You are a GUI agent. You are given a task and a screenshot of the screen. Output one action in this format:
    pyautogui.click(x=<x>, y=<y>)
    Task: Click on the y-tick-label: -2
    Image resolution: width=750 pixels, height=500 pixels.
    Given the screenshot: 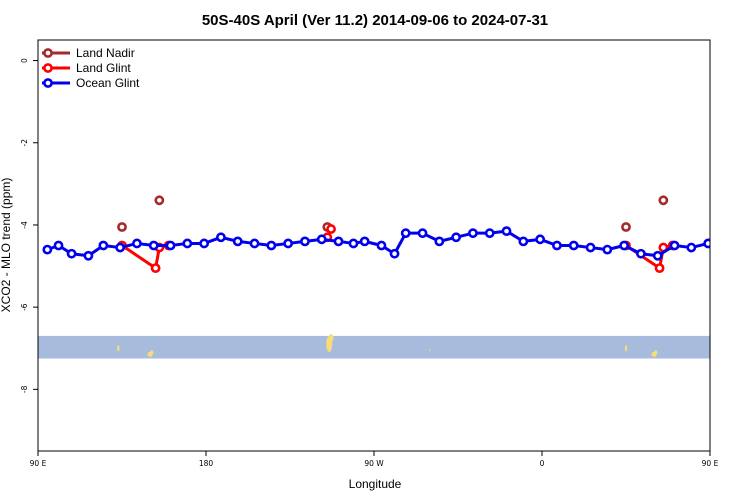 What is the action you would take?
    pyautogui.click(x=24, y=143)
    